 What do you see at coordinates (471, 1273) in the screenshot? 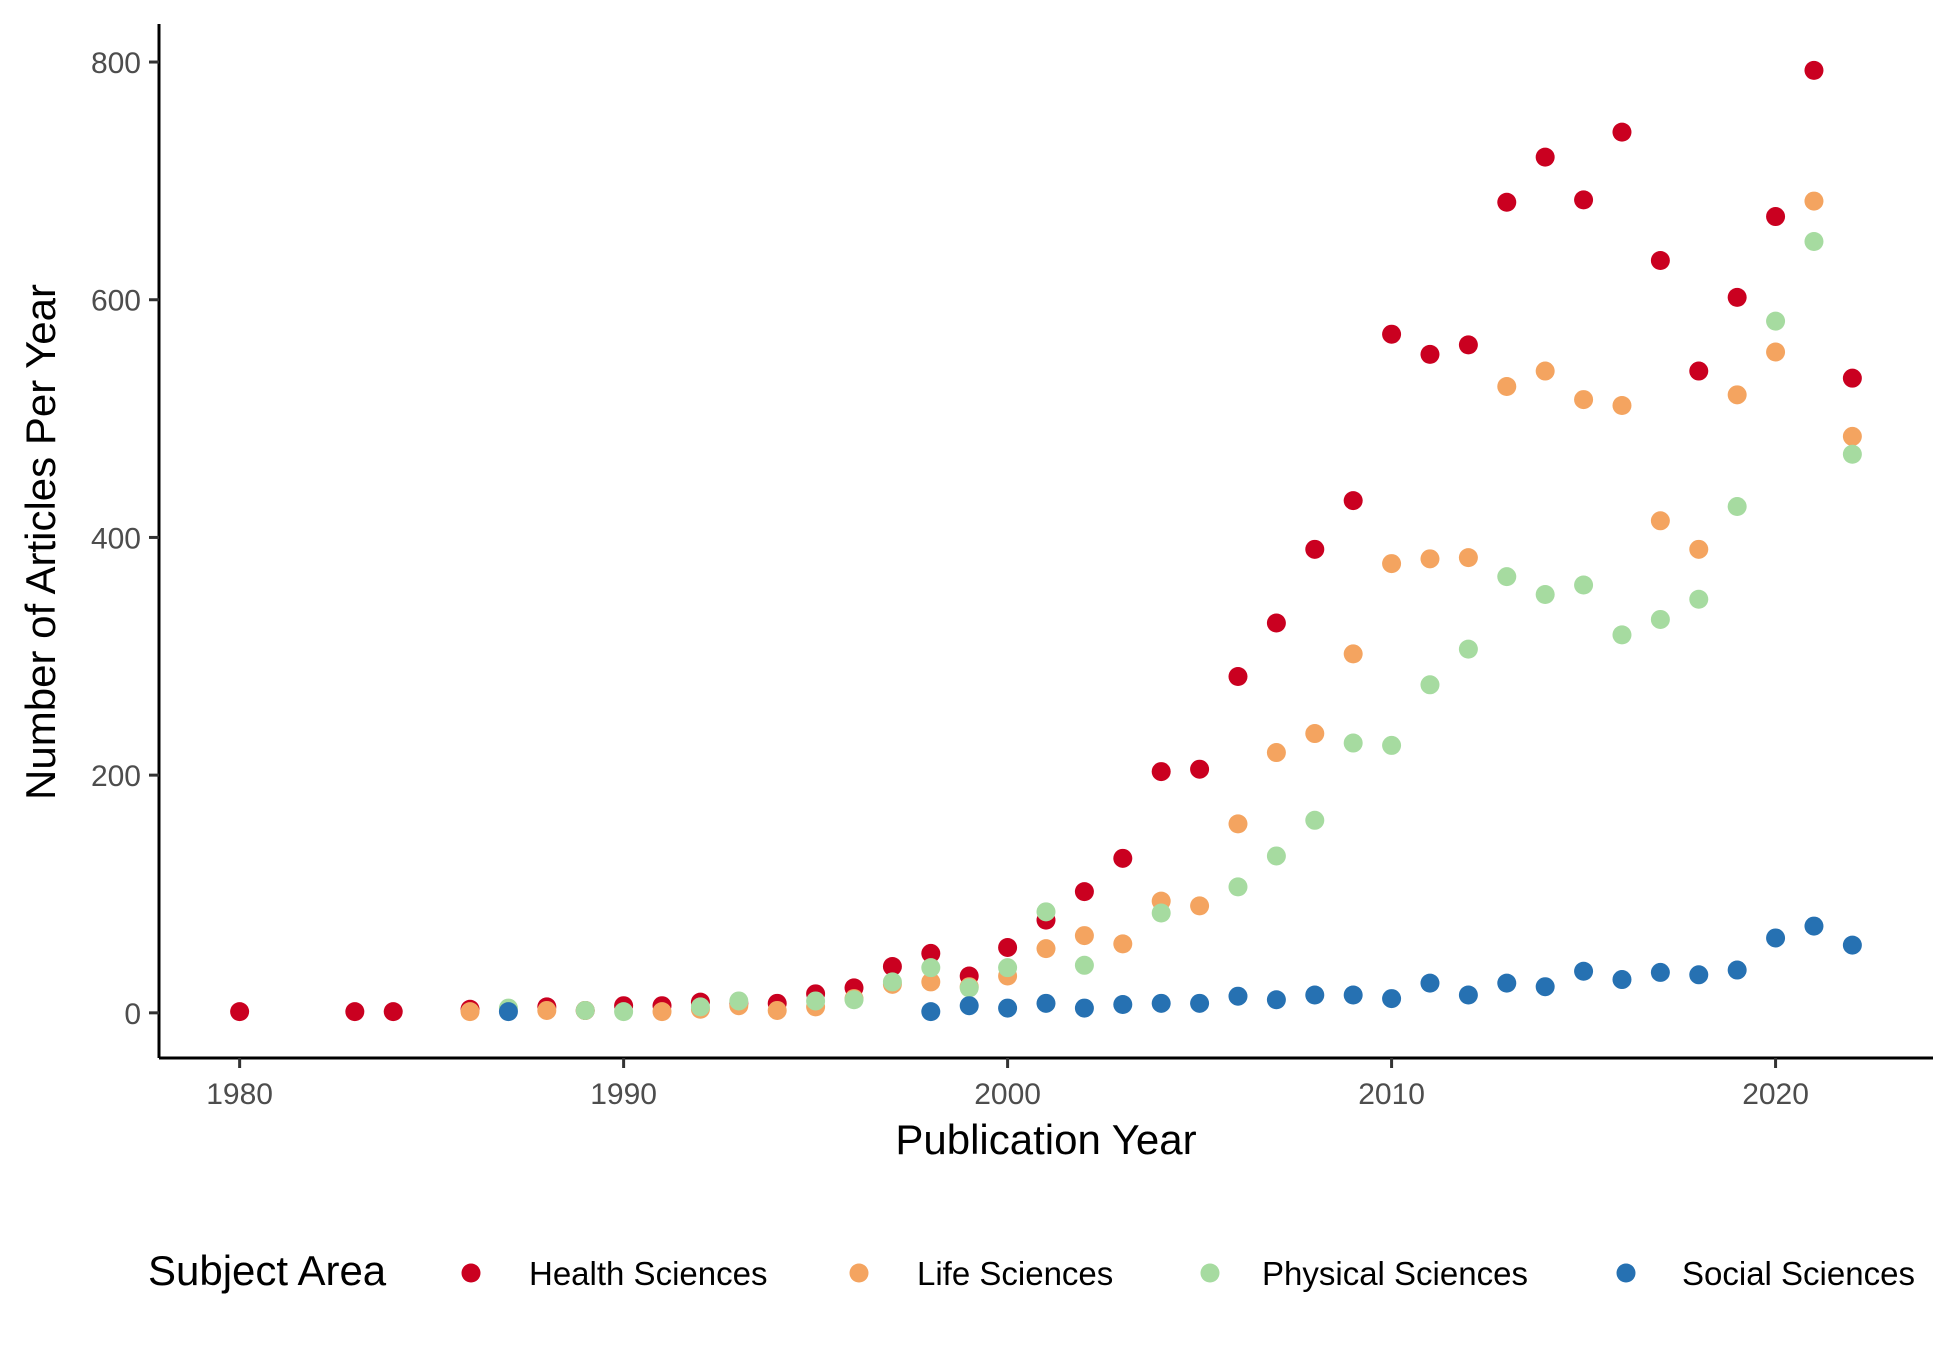
I see `legend-key-health-sciences` at bounding box center [471, 1273].